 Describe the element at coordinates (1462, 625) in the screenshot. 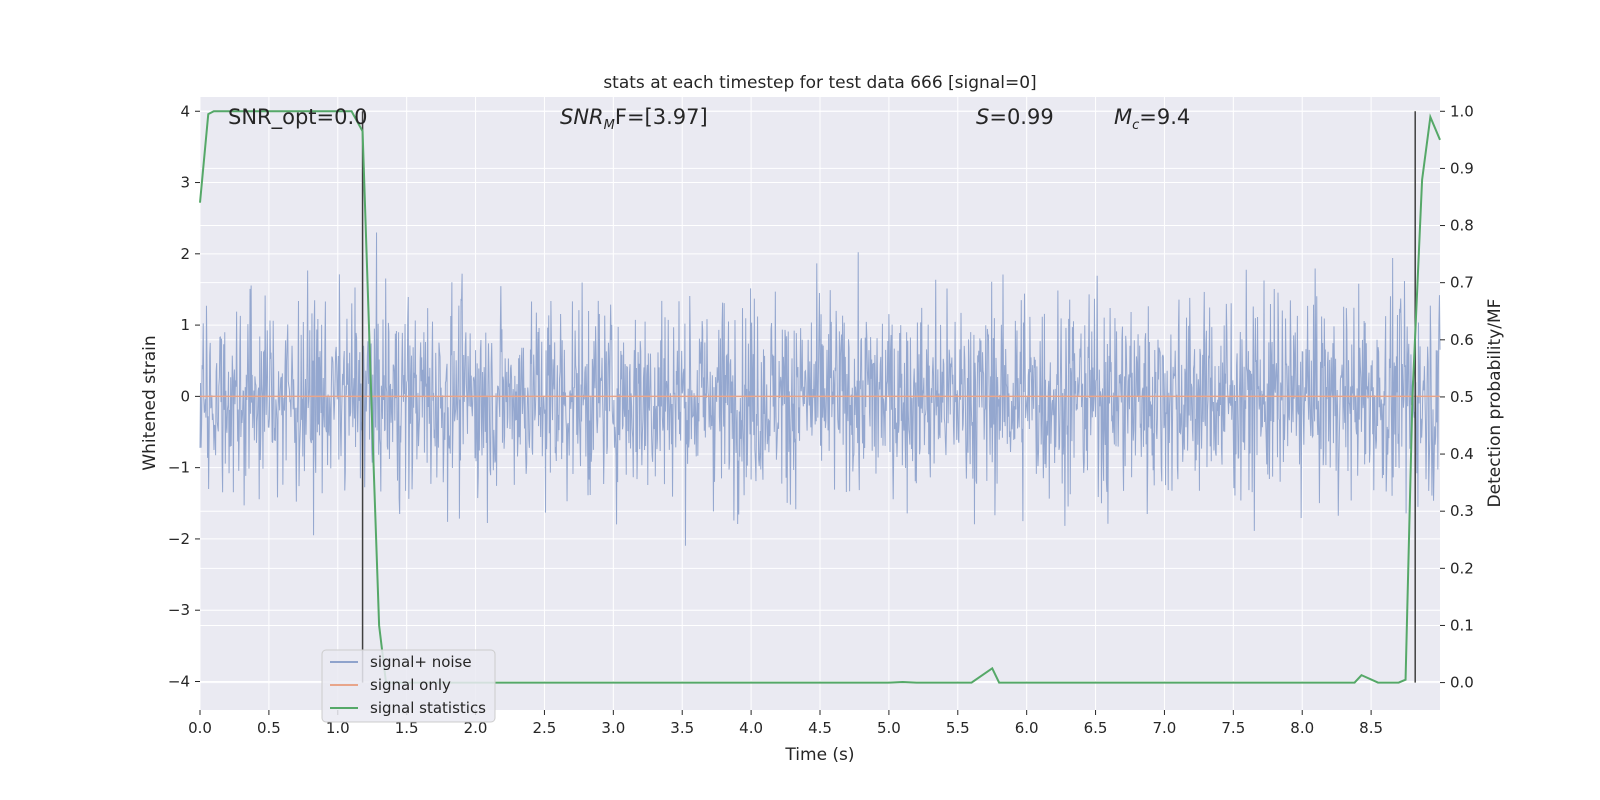

I see `y-right-tick-label: 0.1` at that location.